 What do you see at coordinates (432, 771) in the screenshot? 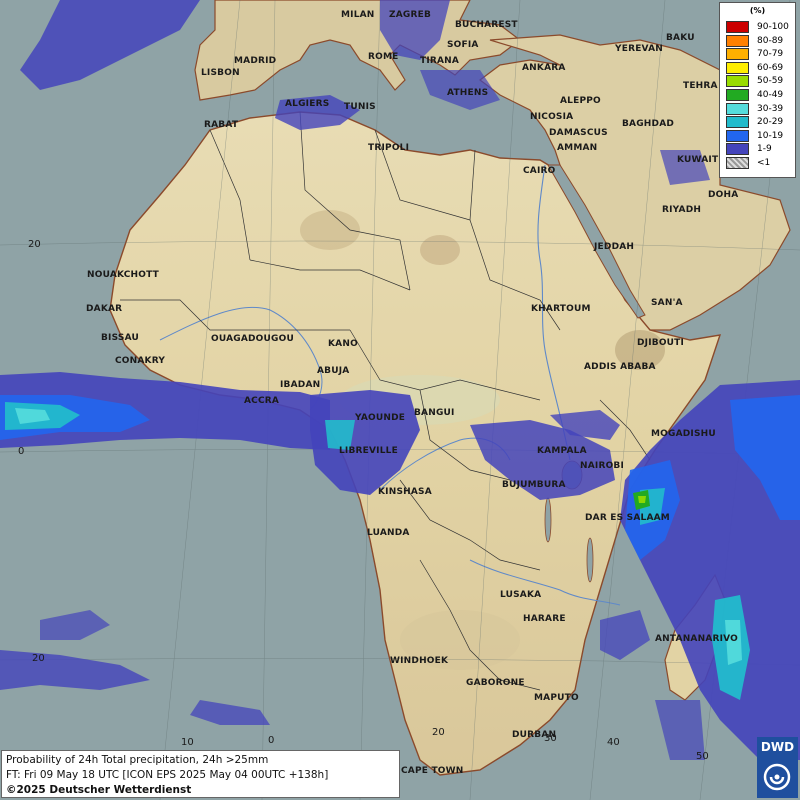
I see `city-label: CAPE TOWN` at bounding box center [432, 771].